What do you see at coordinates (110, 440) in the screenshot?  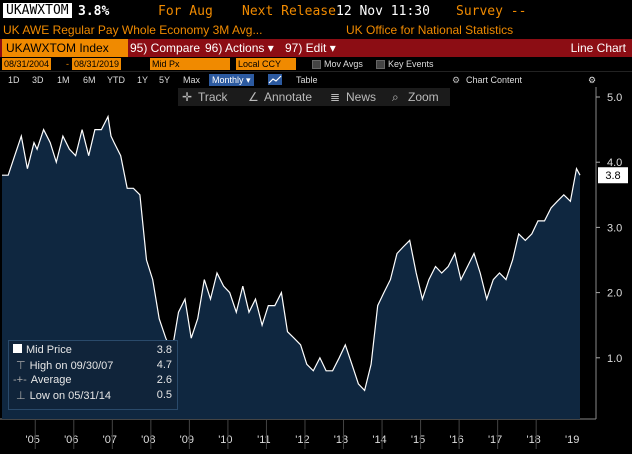 I see `x-tick-label: '07` at bounding box center [110, 440].